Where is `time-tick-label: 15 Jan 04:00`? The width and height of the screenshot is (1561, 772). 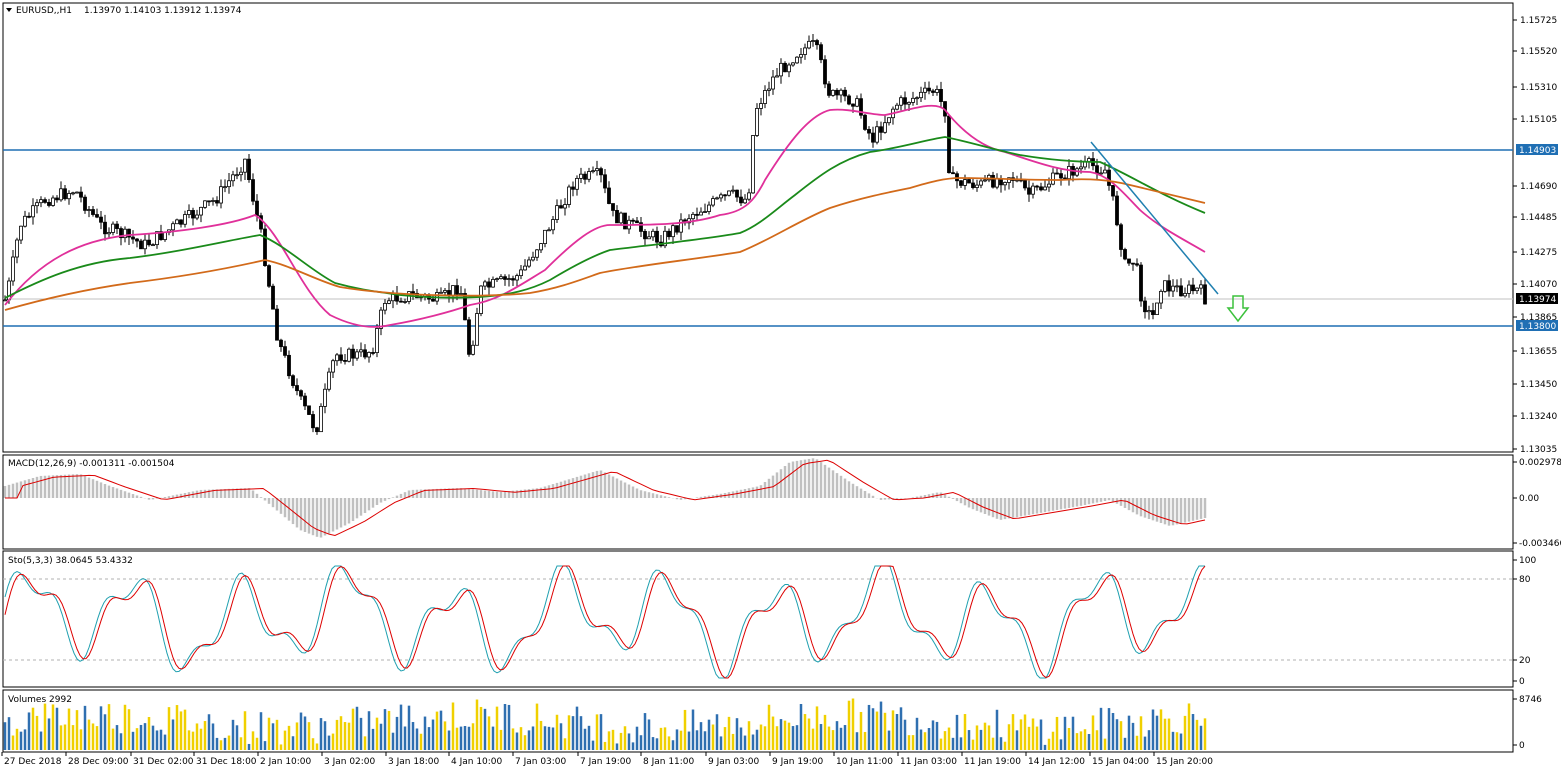
time-tick-label: 15 Jan 04:00 is located at coordinates (1120, 762).